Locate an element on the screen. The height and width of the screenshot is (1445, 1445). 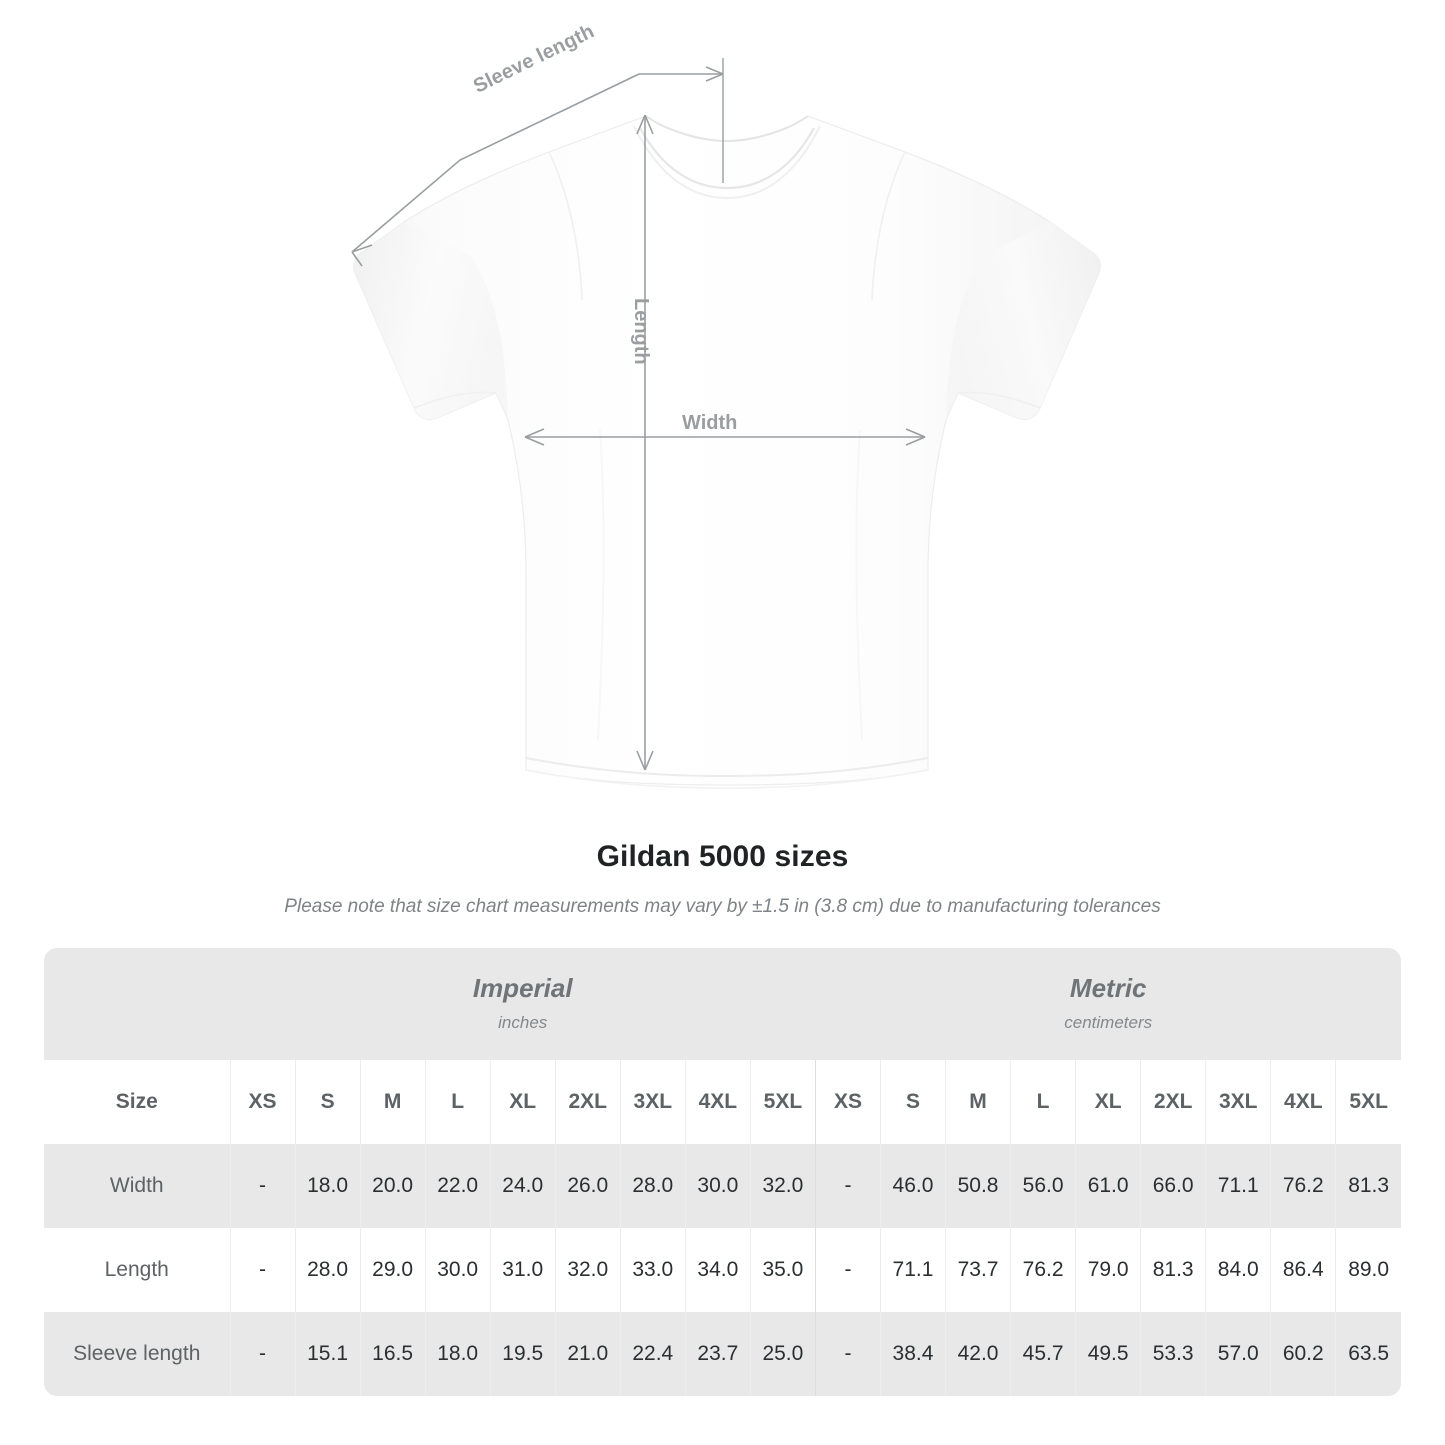
unit-banner-metric: Metric centimeters is located at coordinates (1108, 1004).